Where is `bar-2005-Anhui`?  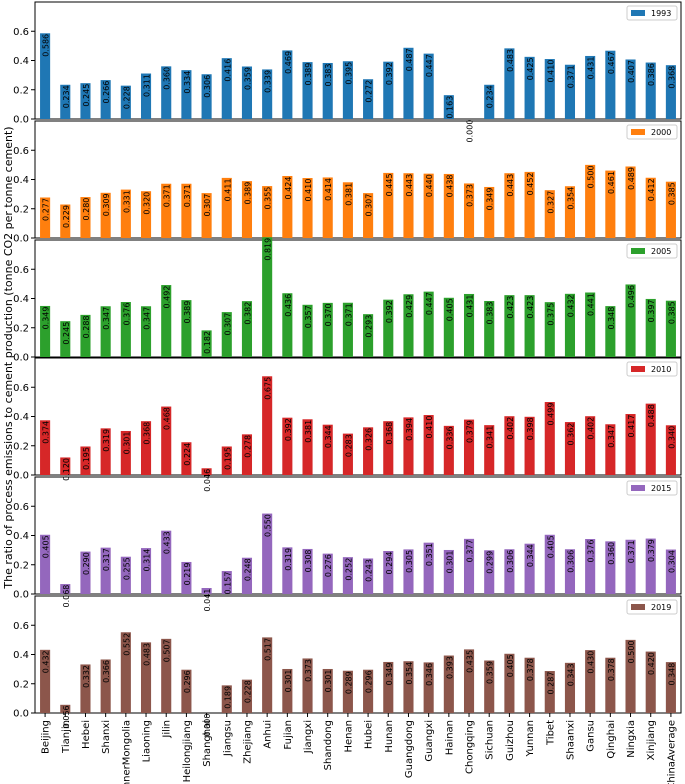 bar-2005-Anhui is located at coordinates (267, 297).